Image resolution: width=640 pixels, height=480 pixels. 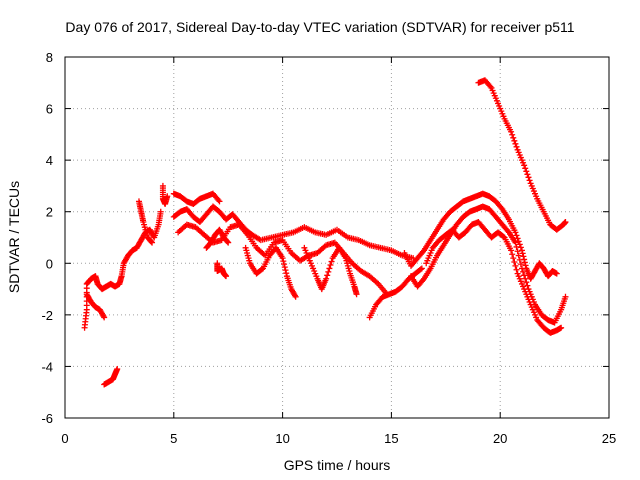 I want to click on x-tick-label: 5, so click(x=173, y=438).